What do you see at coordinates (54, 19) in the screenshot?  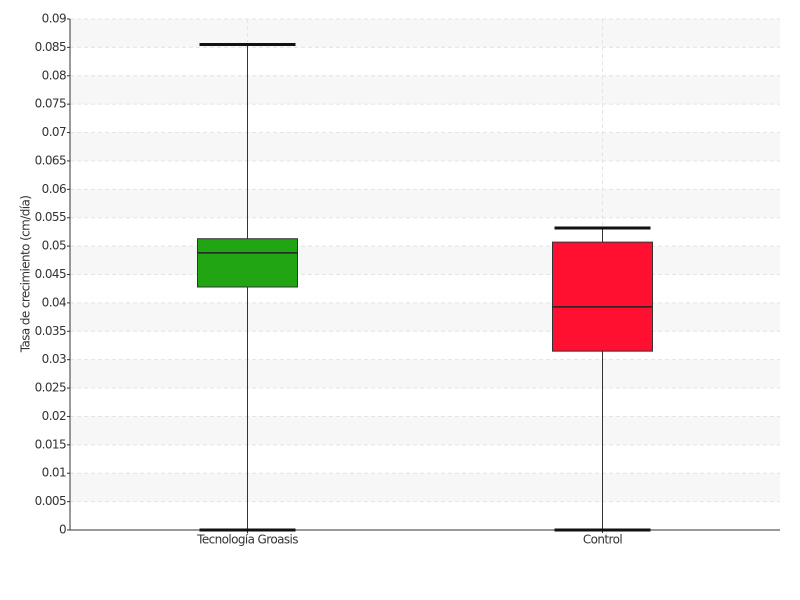 I see `y-tick-label: 0.09` at bounding box center [54, 19].